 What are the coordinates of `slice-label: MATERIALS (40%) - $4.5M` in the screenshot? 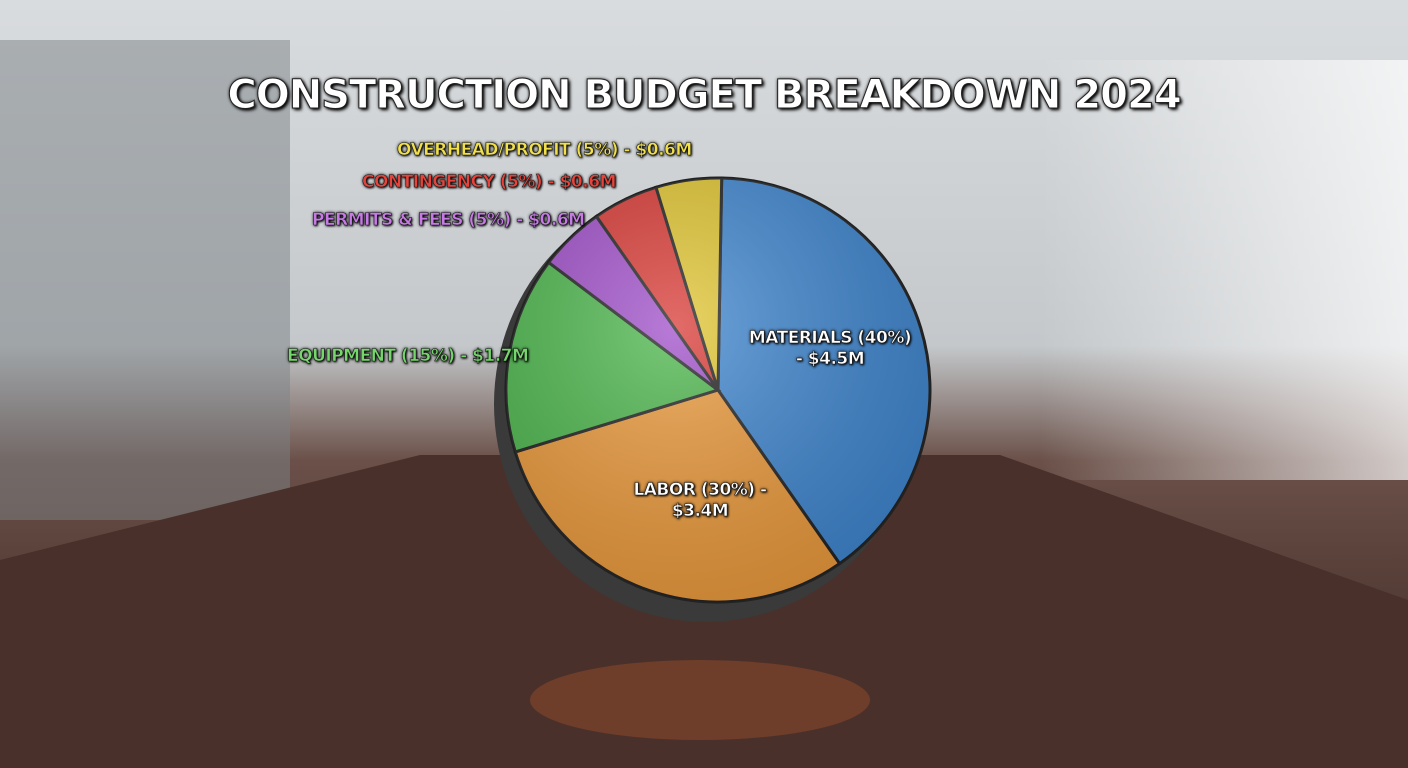 It's located at (830, 349).